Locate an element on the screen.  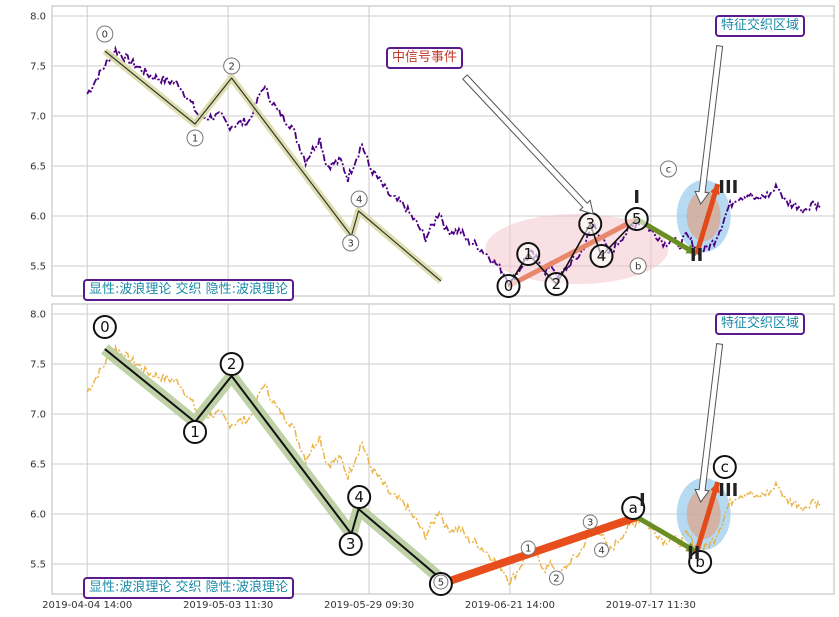
sub-wave-label: 2 is located at coordinates (557, 284).